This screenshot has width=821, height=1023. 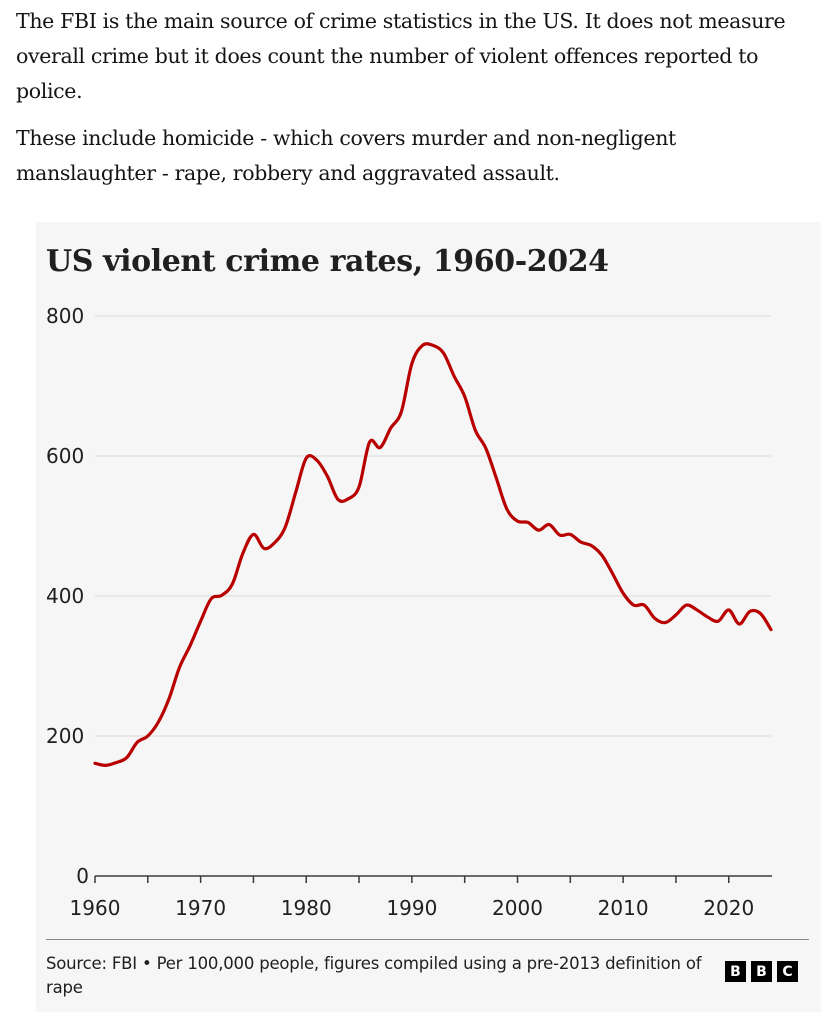 What do you see at coordinates (728, 908) in the screenshot?
I see `x-tick-label: 2020` at bounding box center [728, 908].